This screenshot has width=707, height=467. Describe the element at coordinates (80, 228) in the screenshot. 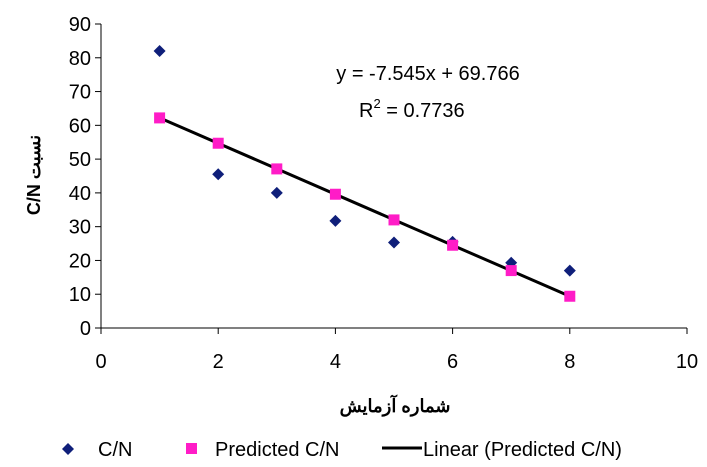

I see `y-tick-label: 30` at that location.